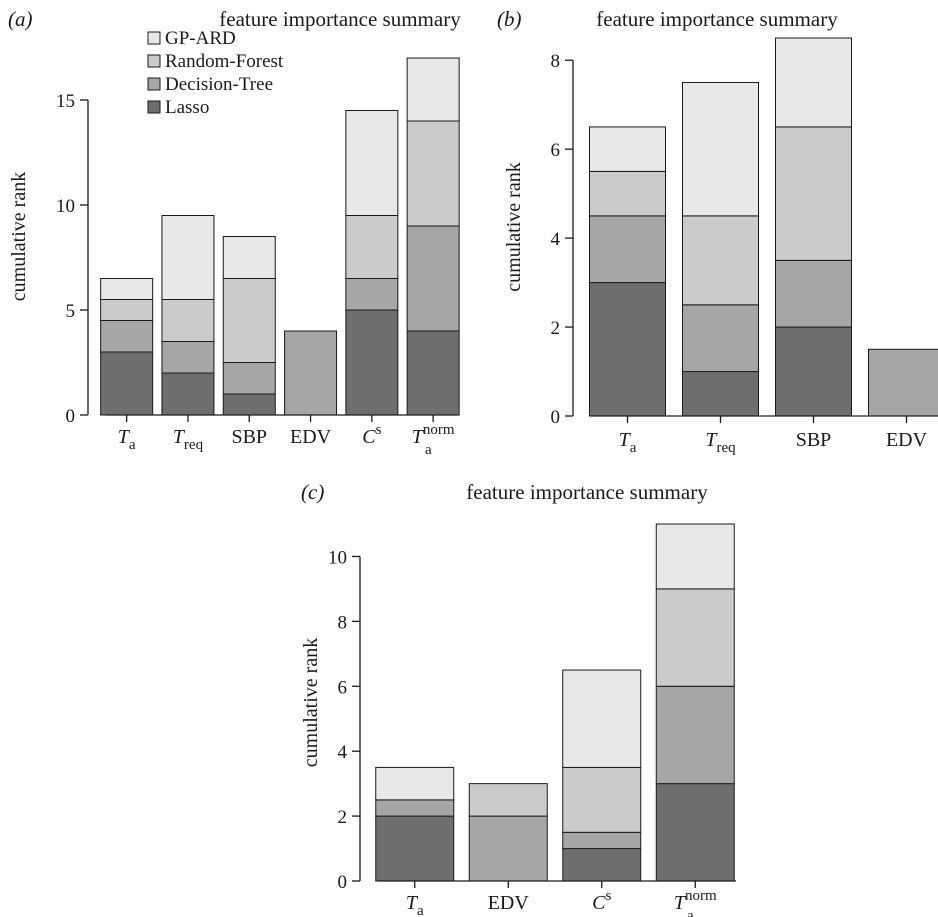 Image resolution: width=938 pixels, height=917 pixels. Describe the element at coordinates (509, 19) in the screenshot. I see `panel-label: (b)` at that location.